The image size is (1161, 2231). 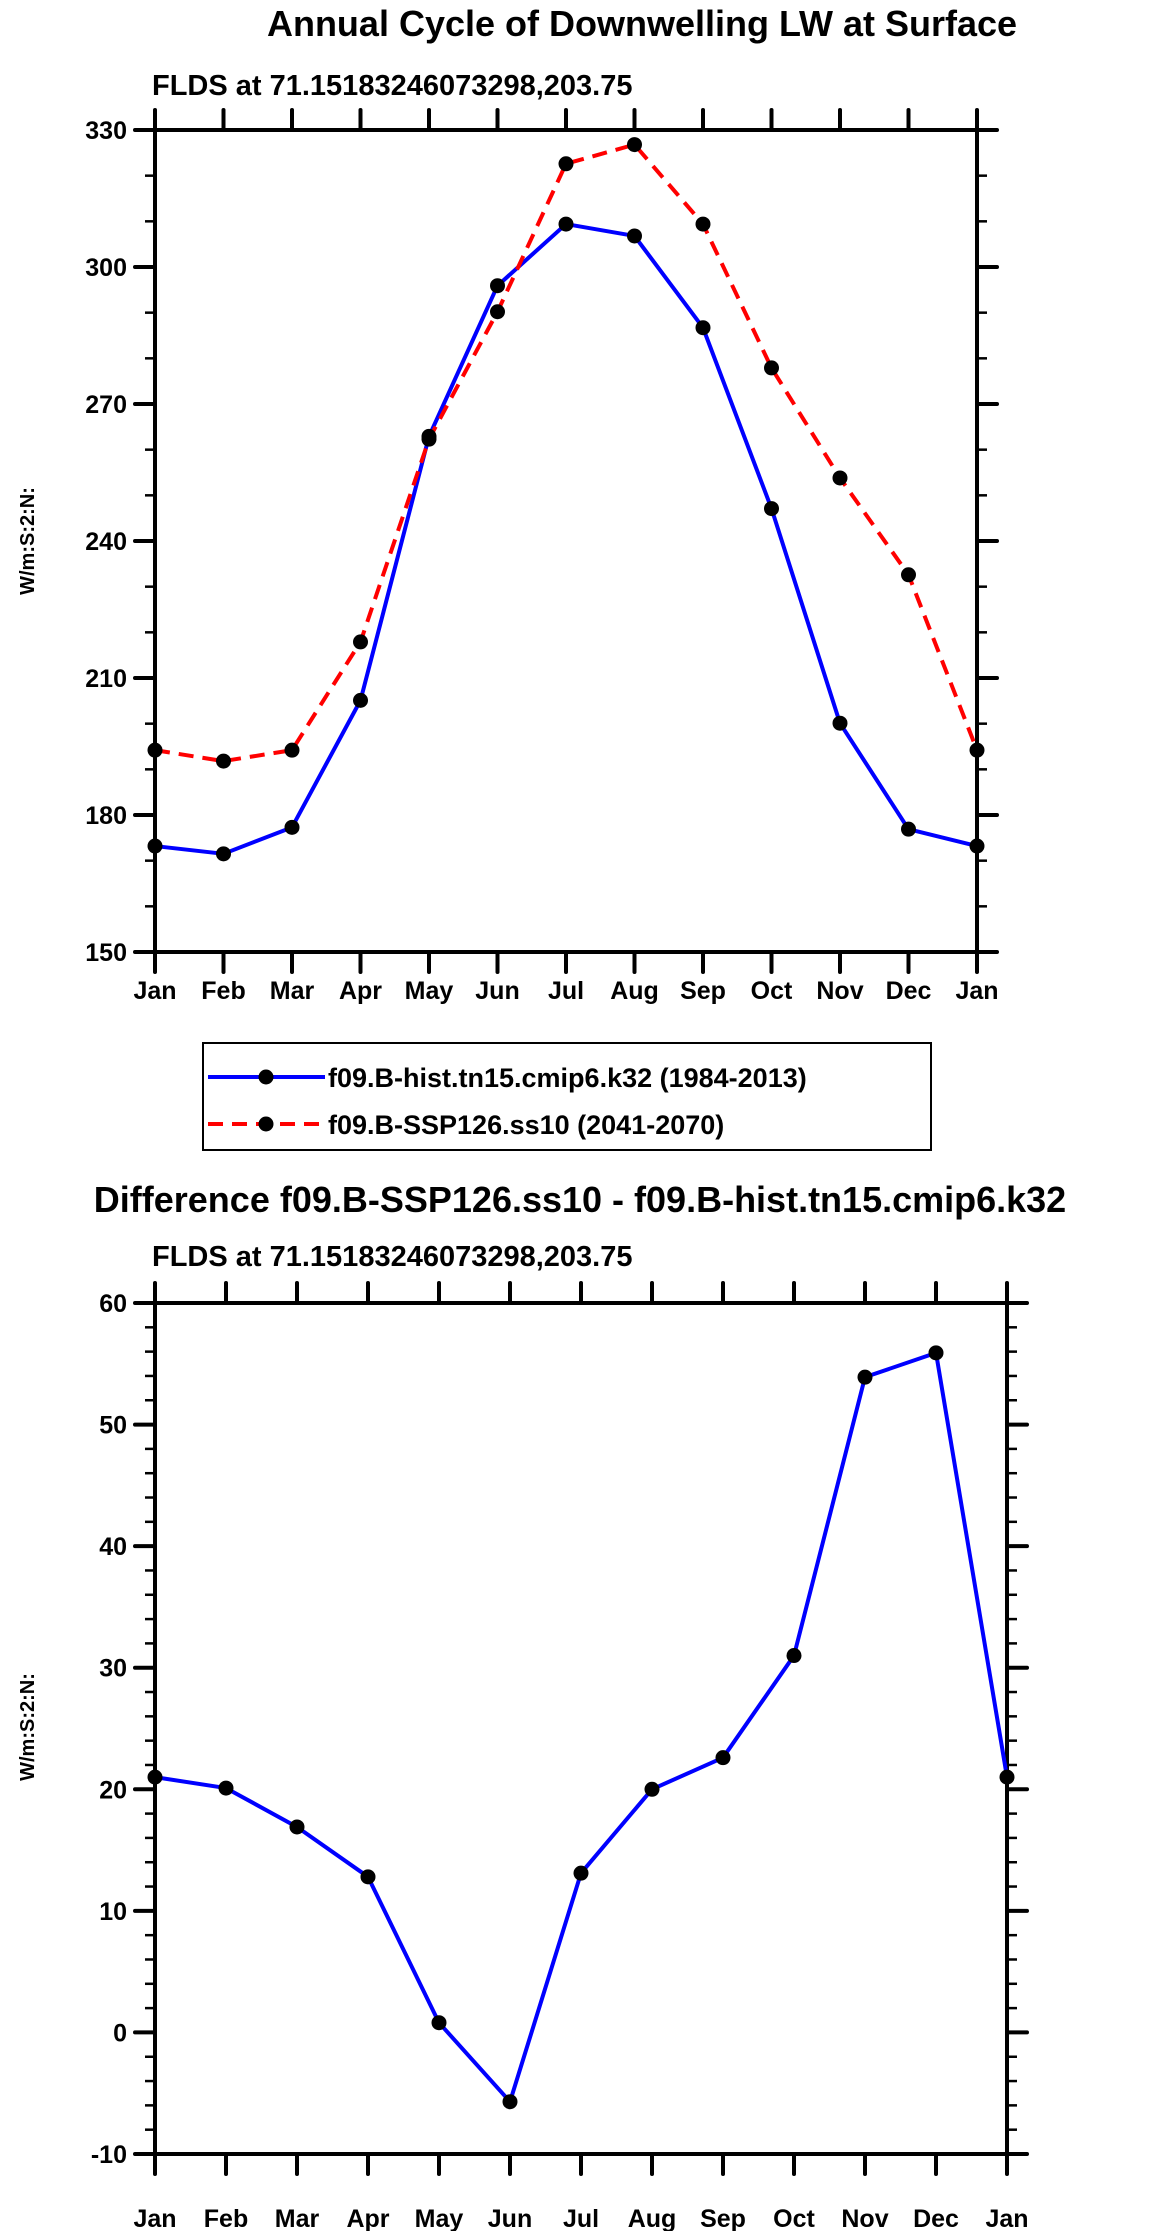 I want to click on legend-box, so click(x=567, y=1096).